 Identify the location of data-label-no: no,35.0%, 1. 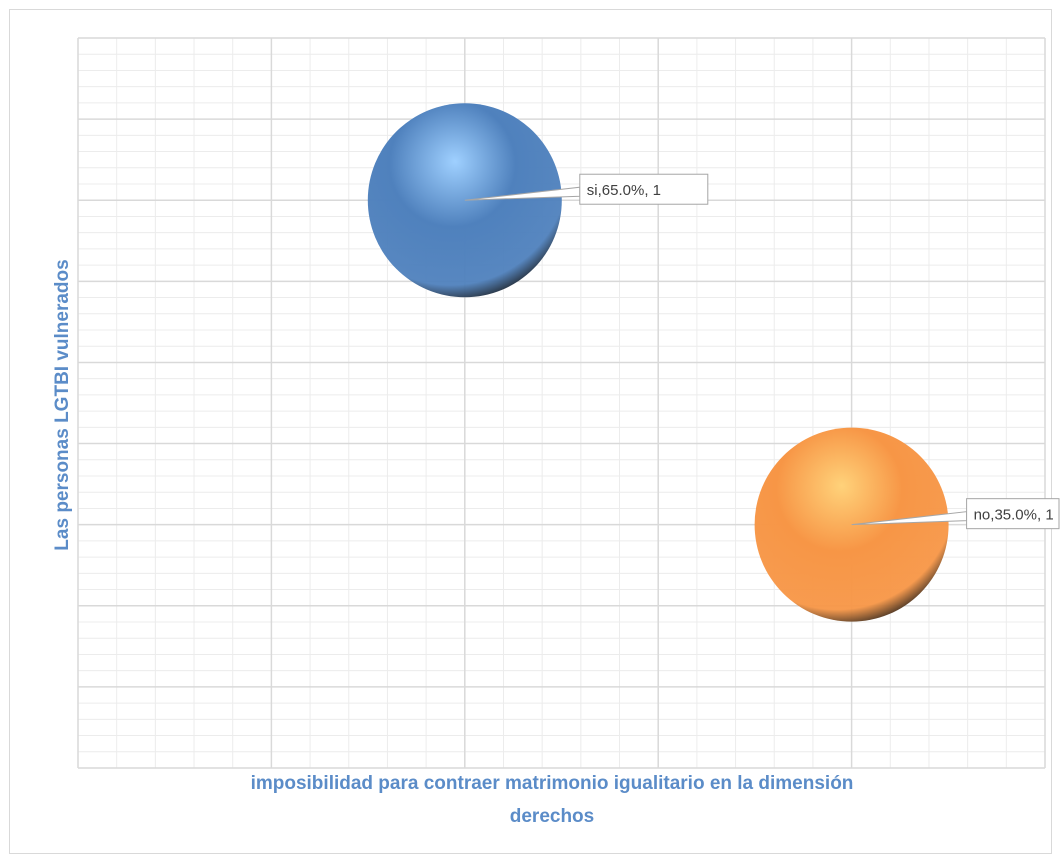
(1014, 515).